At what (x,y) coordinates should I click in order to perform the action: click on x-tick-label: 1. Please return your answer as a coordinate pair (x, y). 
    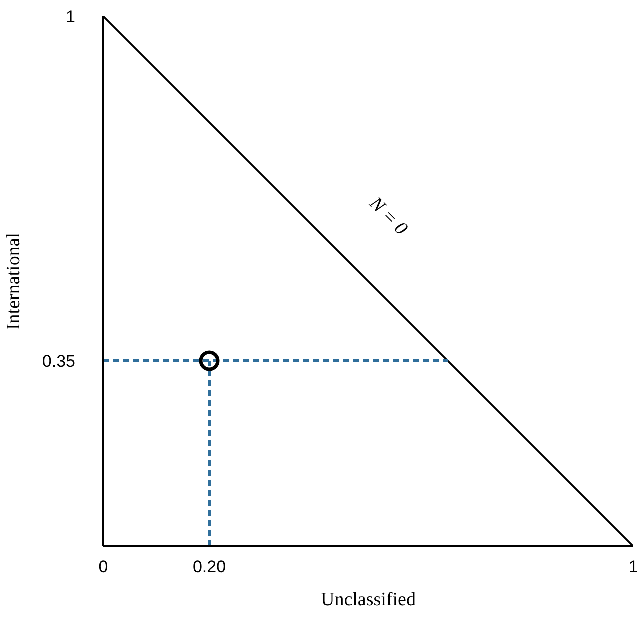
    Looking at the image, I should click on (633, 567).